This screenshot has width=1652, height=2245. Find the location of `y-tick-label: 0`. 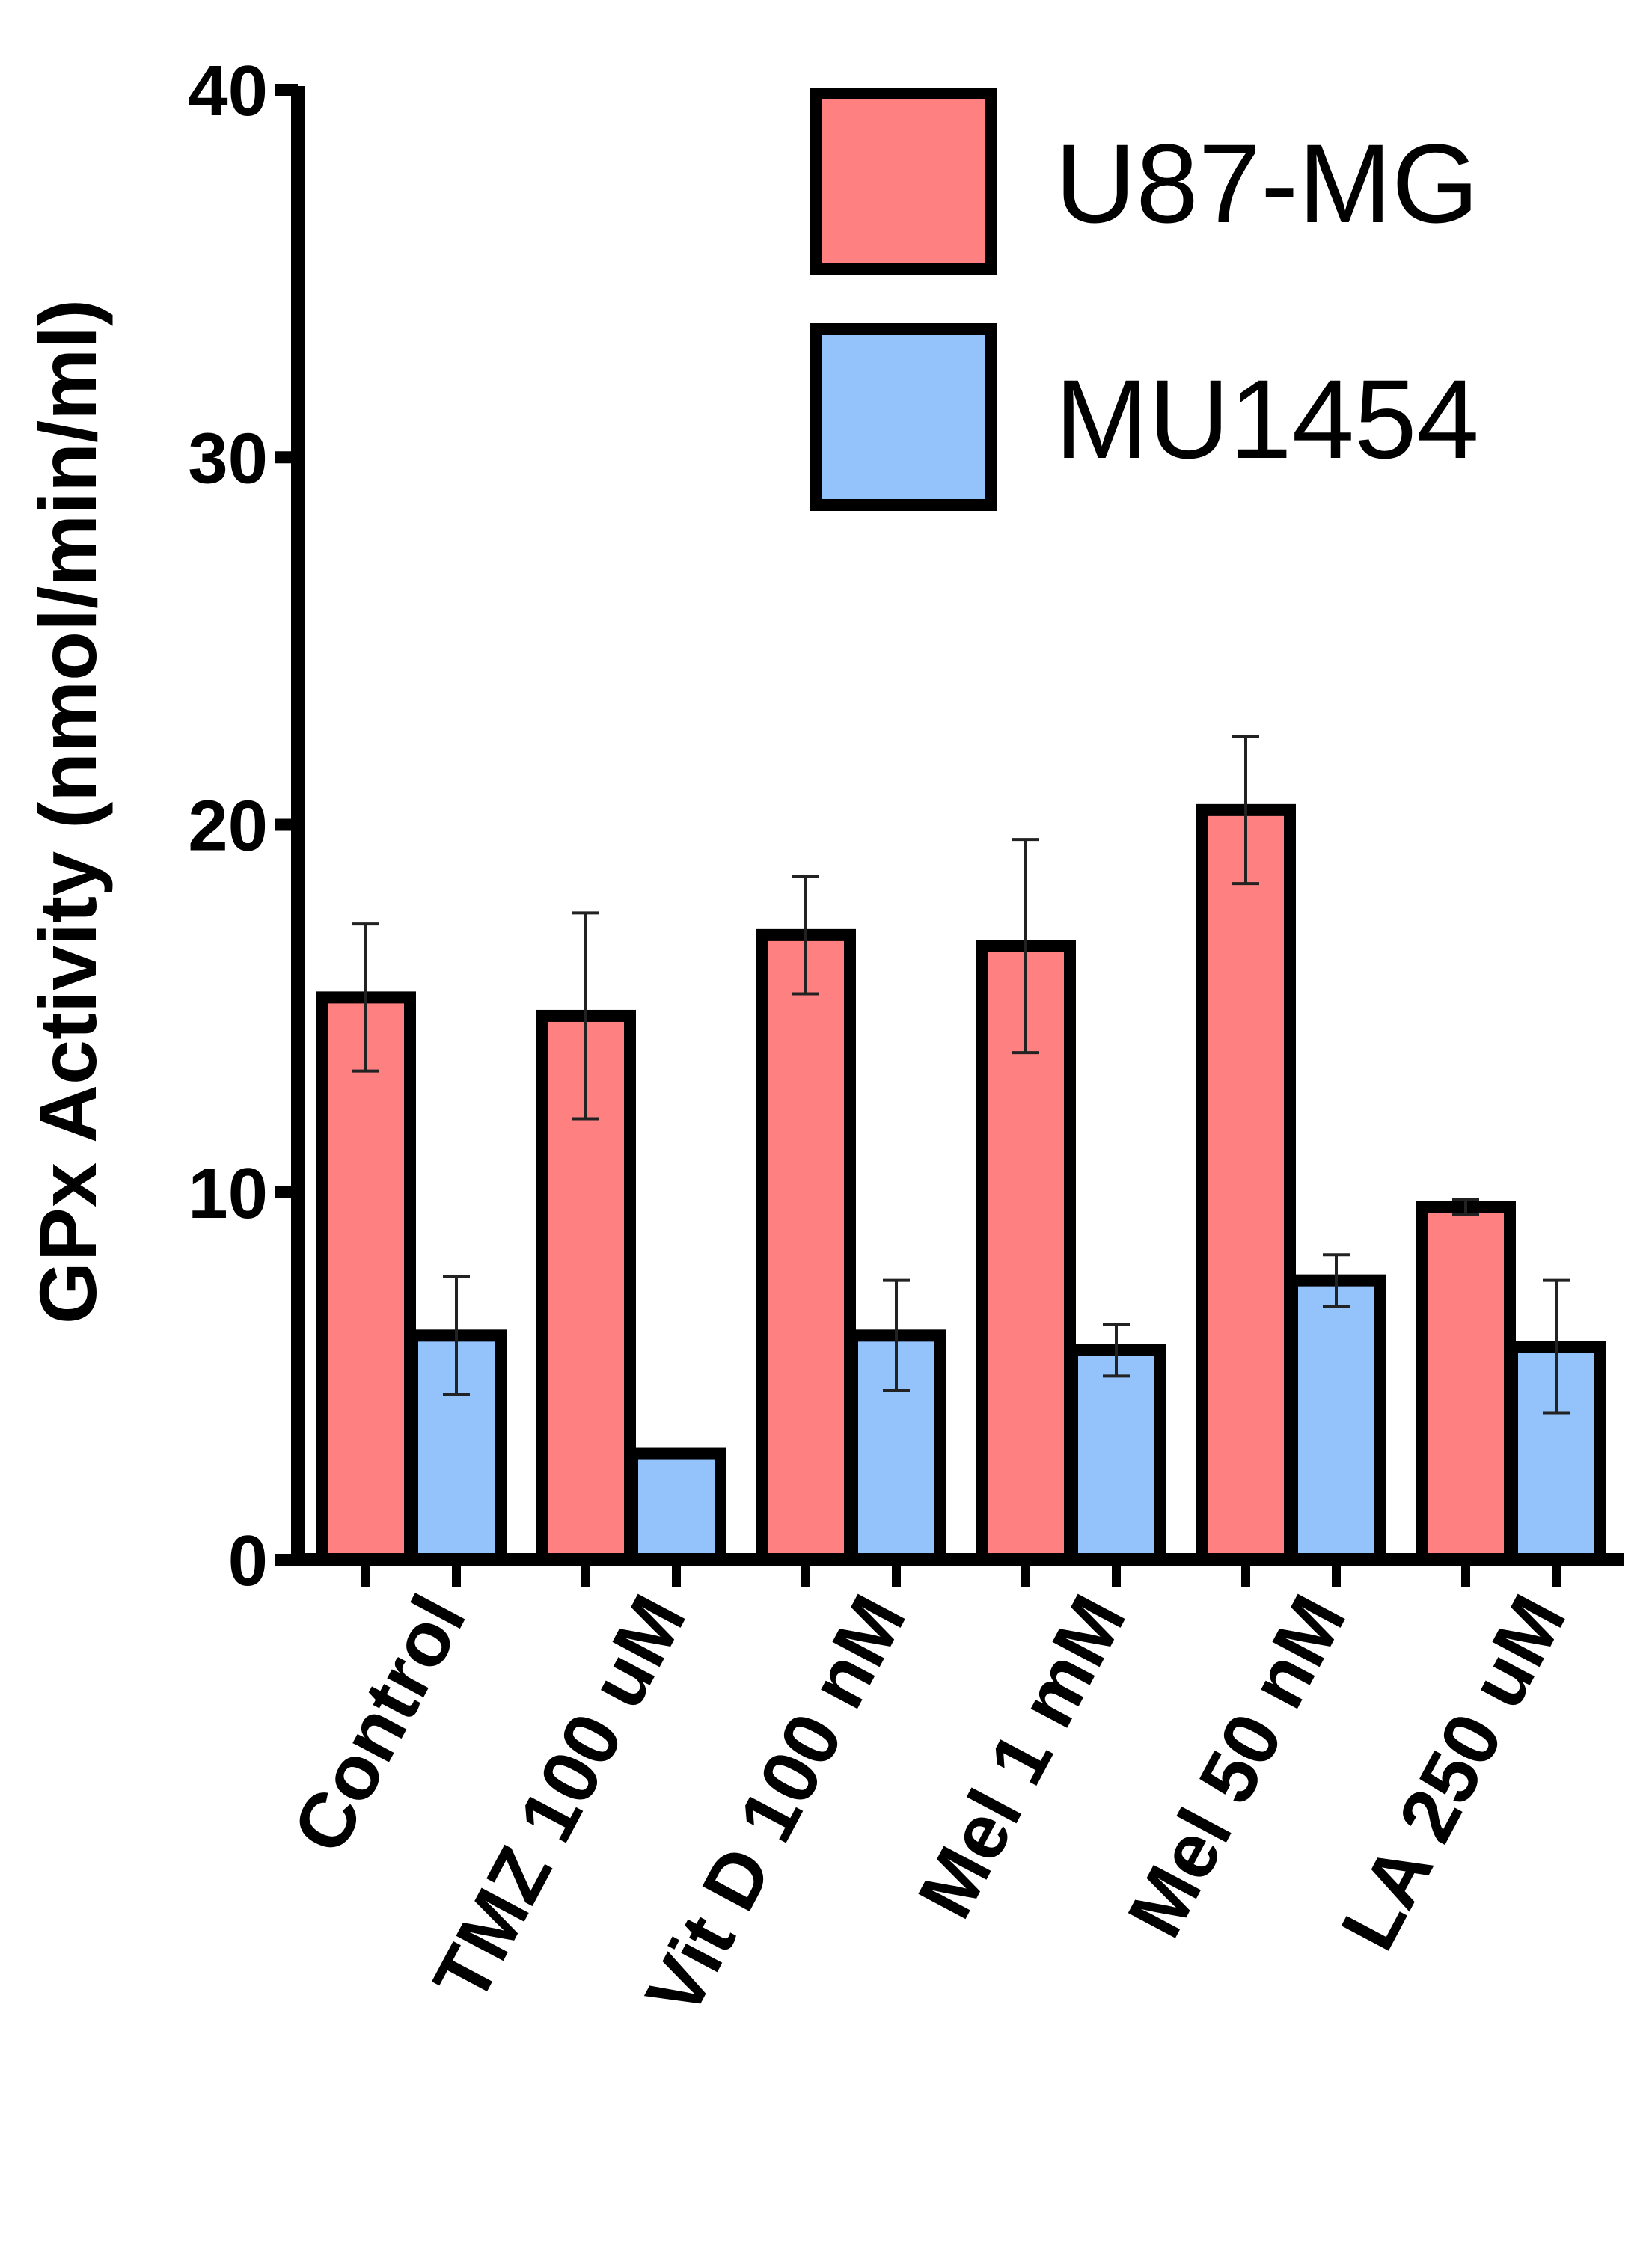

y-tick-label: 0 is located at coordinates (248, 1561).